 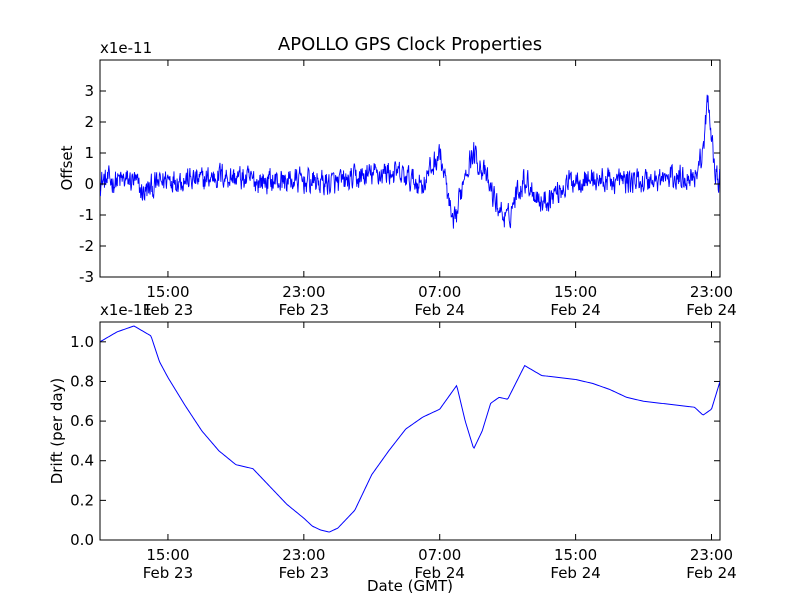 I want to click on drift-ytick-label: 0.2, so click(x=82, y=500).